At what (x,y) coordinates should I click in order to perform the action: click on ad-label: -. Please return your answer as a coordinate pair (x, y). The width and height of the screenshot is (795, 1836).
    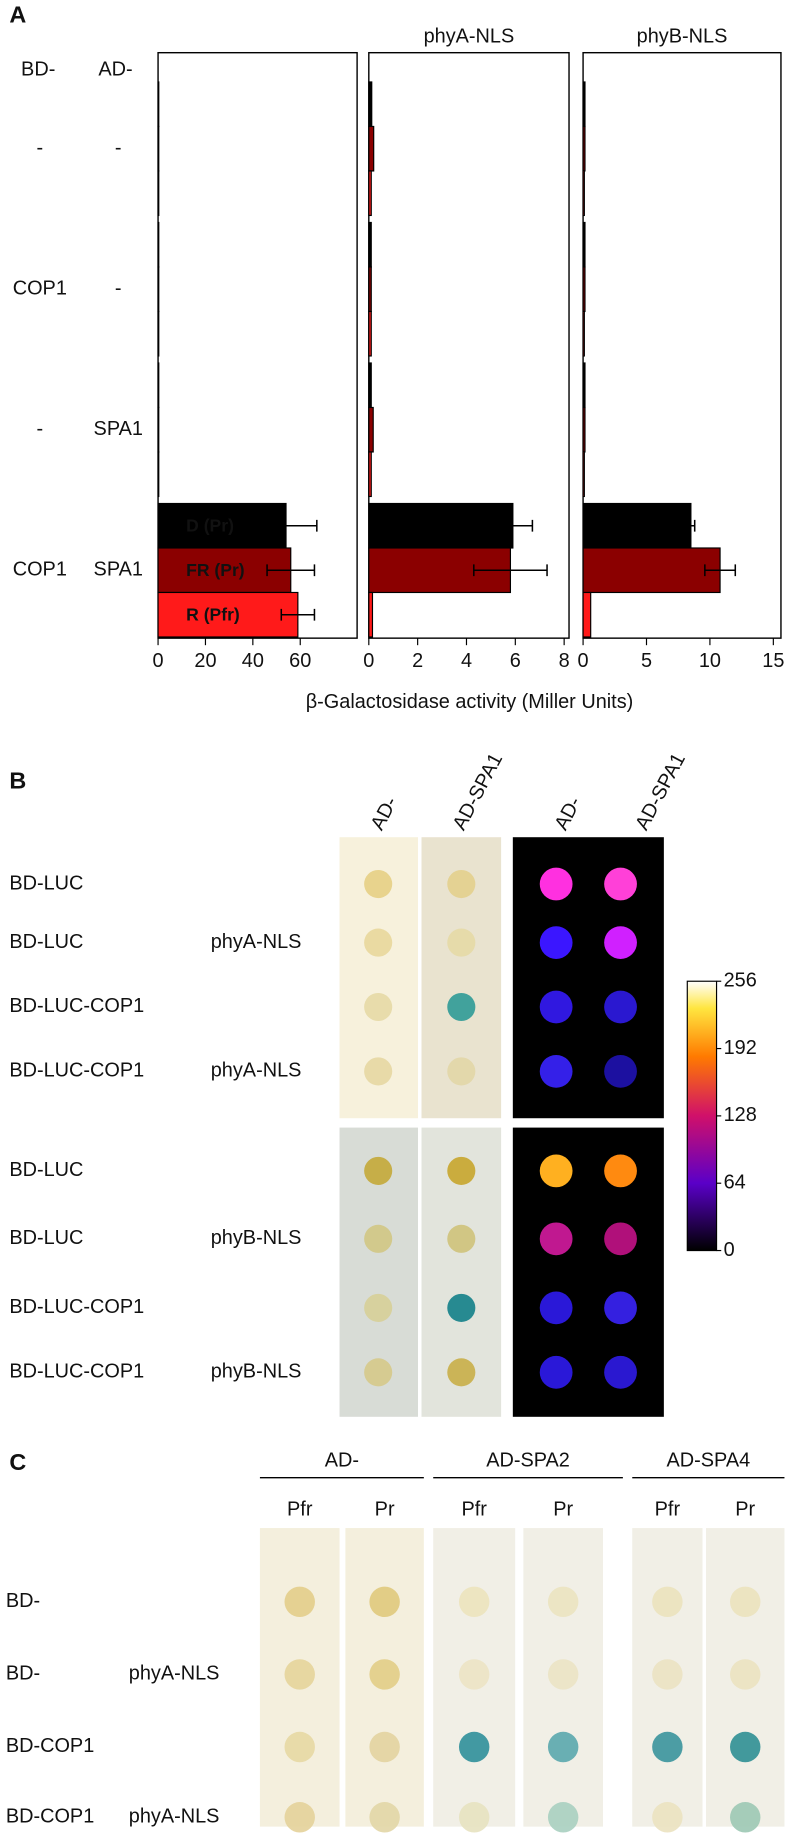
    Looking at the image, I should click on (118, 148).